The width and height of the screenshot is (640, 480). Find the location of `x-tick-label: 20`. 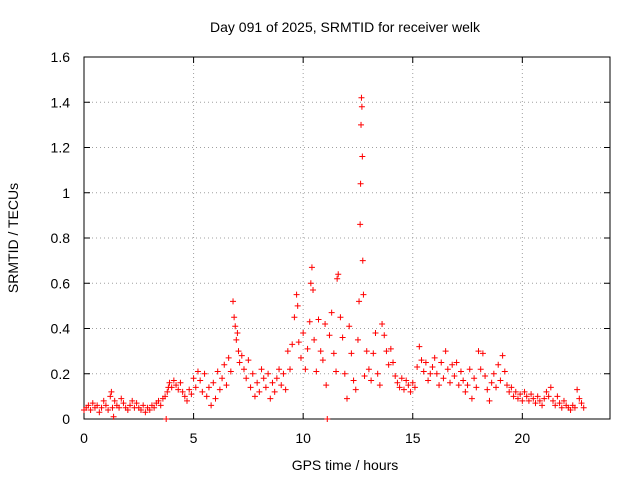

x-tick-label: 20 is located at coordinates (523, 438).